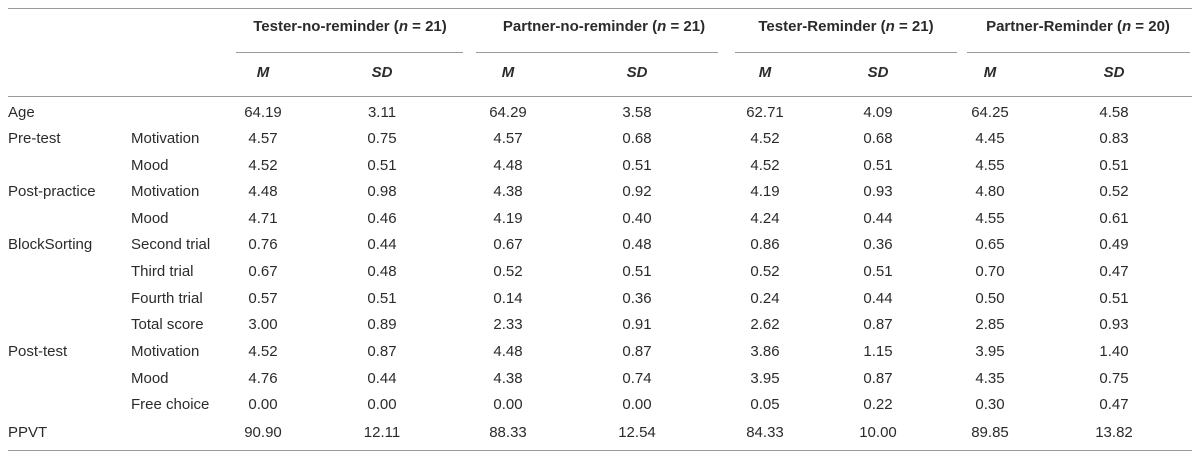  What do you see at coordinates (600, 8) in the screenshot?
I see `table-top-rule` at bounding box center [600, 8].